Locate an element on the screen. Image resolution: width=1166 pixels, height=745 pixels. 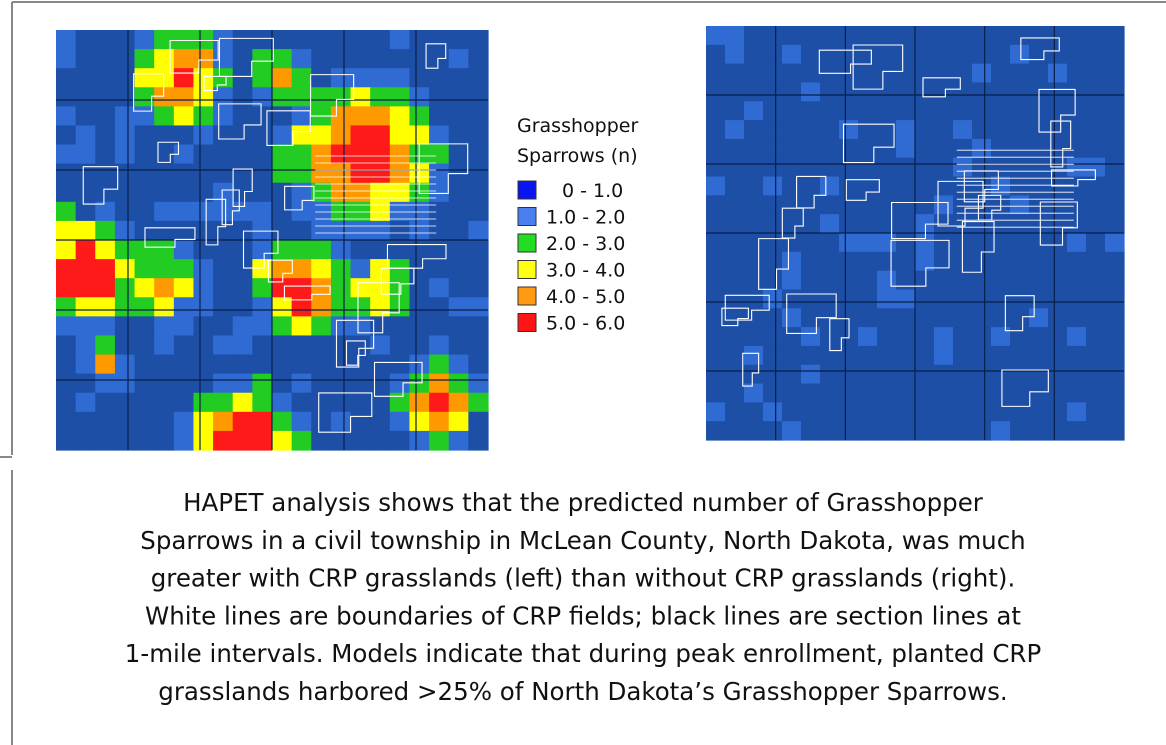
legend-swatch is located at coordinates (527, 243).